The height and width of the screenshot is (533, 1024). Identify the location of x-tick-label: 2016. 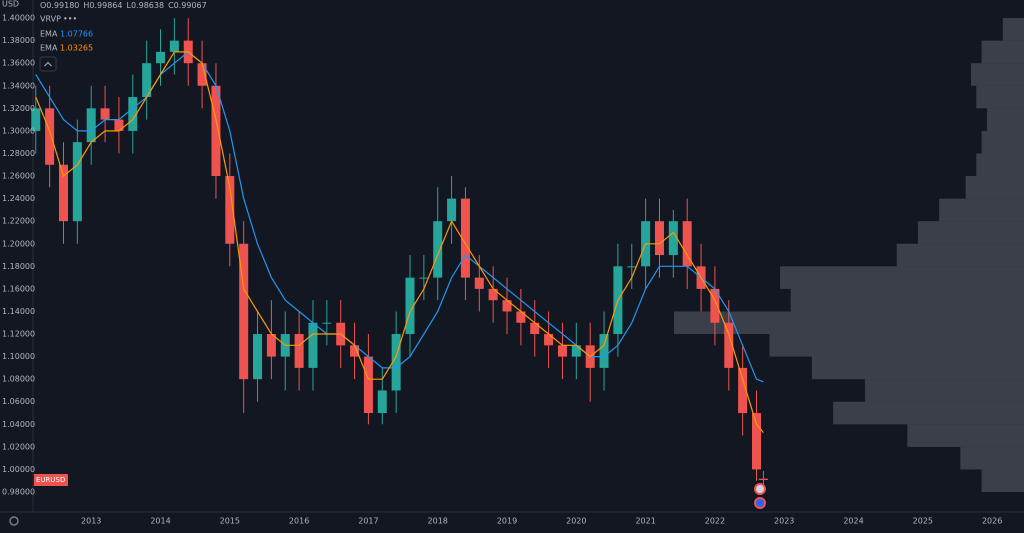
(299, 521).